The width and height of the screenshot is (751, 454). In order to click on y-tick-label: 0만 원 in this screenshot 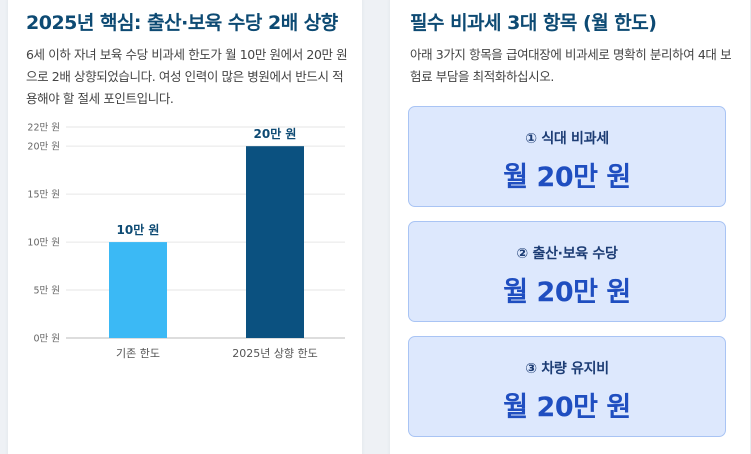, I will do `click(46, 339)`.